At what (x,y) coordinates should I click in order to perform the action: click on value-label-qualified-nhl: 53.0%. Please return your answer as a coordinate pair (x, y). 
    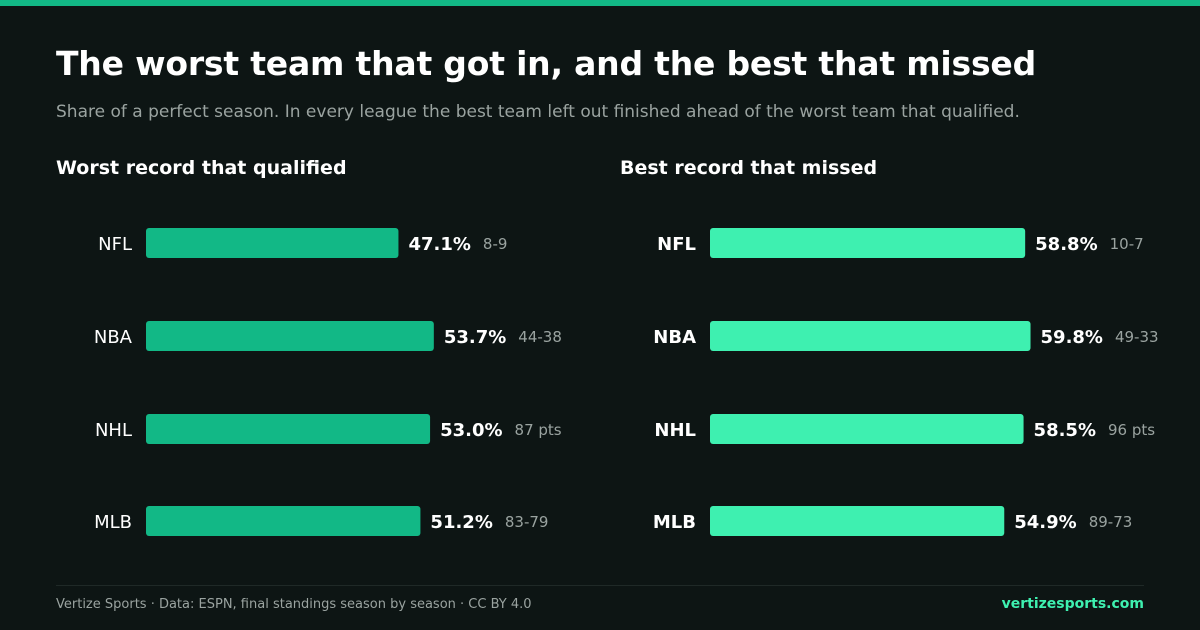
    Looking at the image, I should click on (471, 430).